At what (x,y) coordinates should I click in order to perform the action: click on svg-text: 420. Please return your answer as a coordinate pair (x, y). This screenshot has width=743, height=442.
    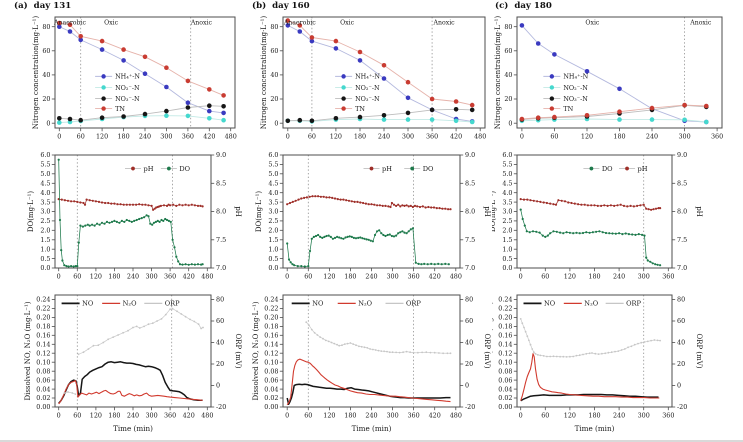
    Looking at the image, I should click on (456, 137).